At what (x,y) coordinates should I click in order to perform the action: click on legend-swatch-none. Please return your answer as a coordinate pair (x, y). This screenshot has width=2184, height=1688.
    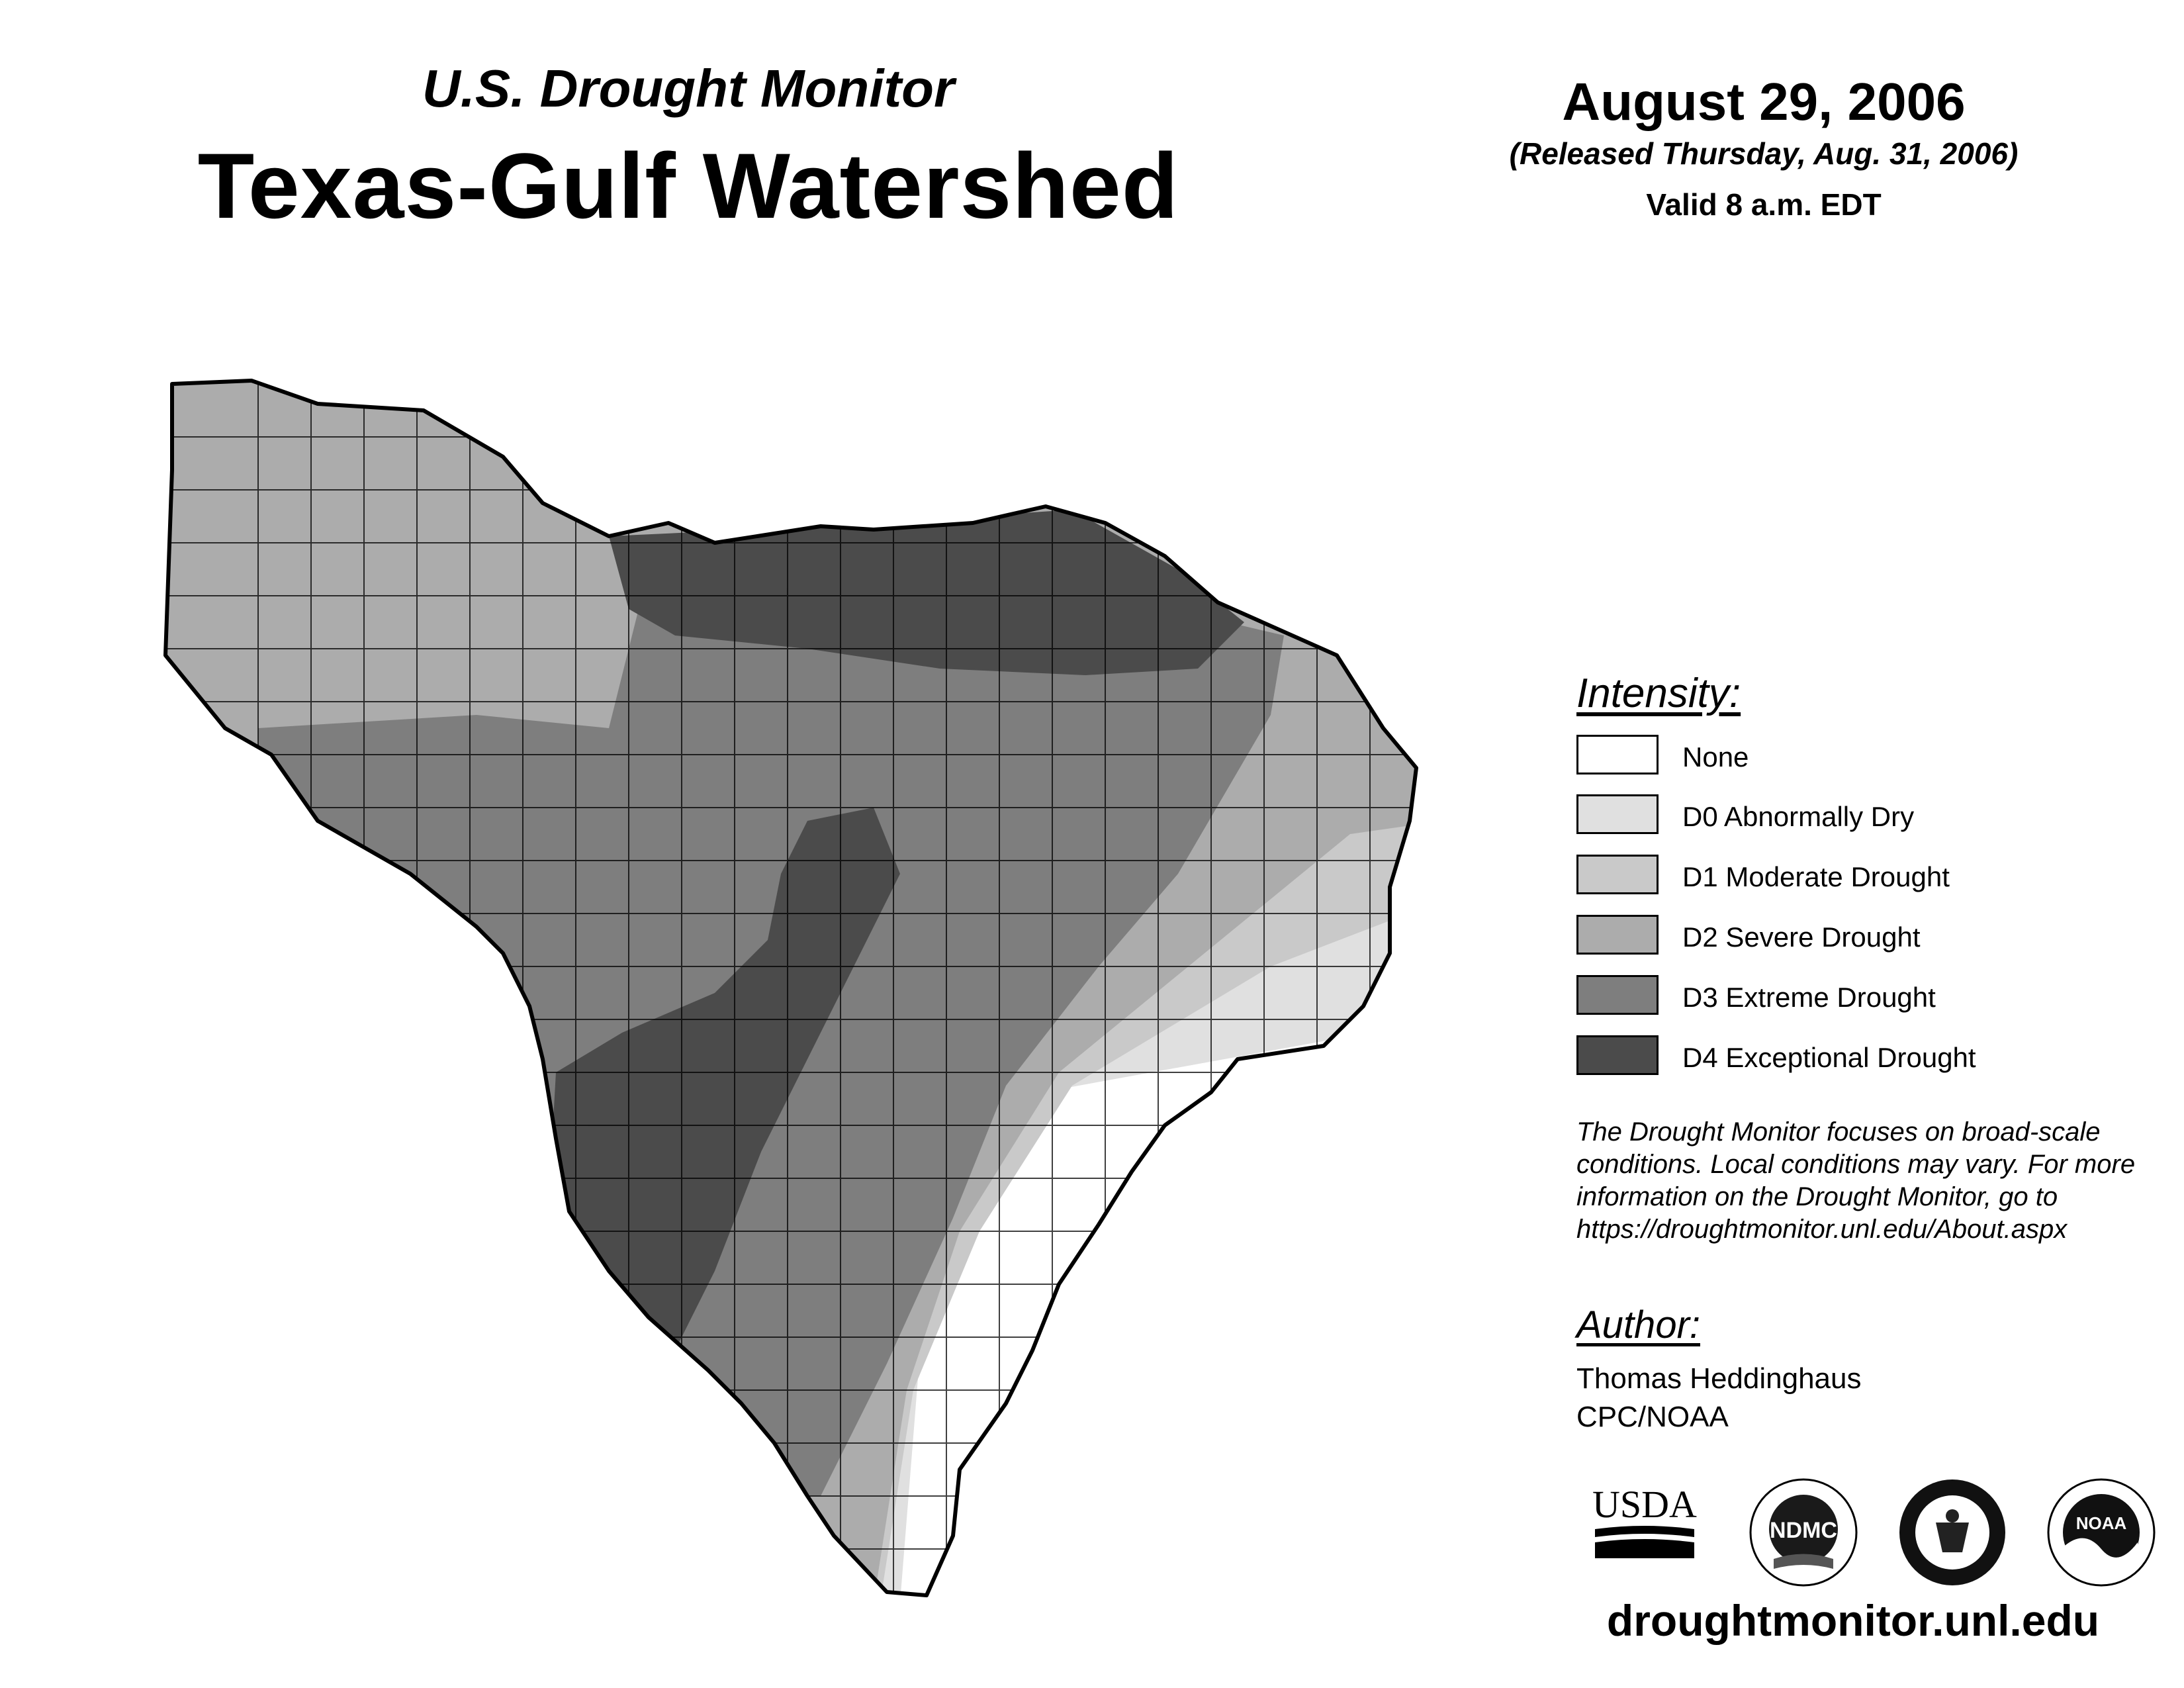
    Looking at the image, I should click on (1618, 754).